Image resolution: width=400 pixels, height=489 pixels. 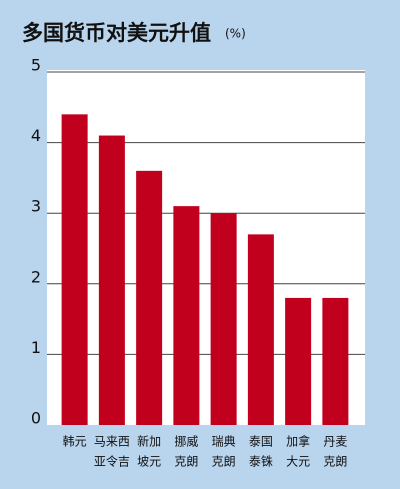 What do you see at coordinates (112, 442) in the screenshot?
I see `x-tick-label: 马来西` at bounding box center [112, 442].